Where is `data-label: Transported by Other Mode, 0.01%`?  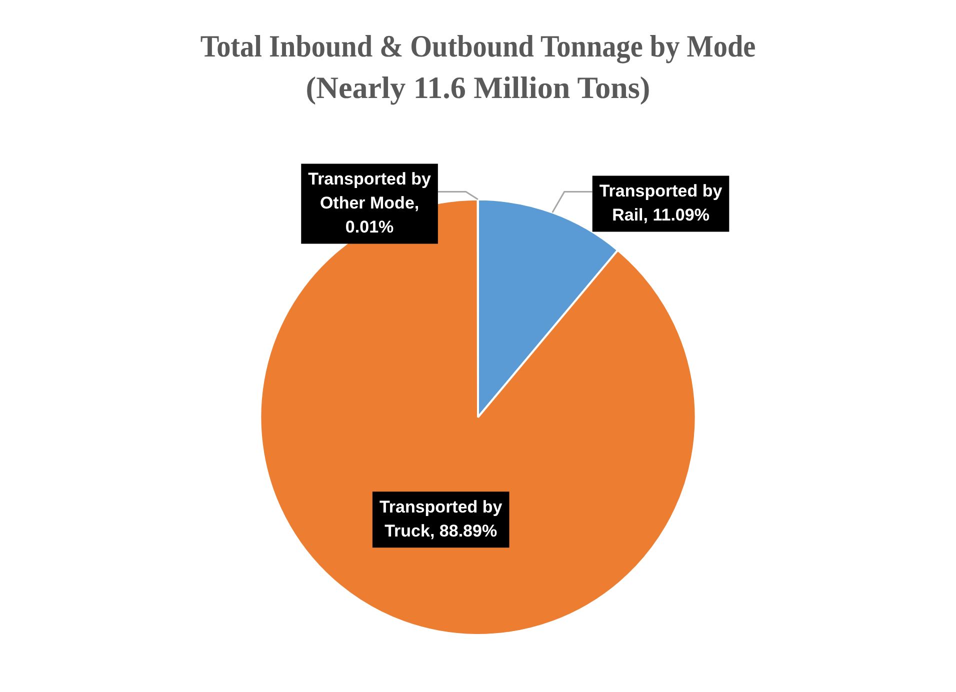
data-label: Transported by Other Mode, 0.01% is located at coordinates (370, 202).